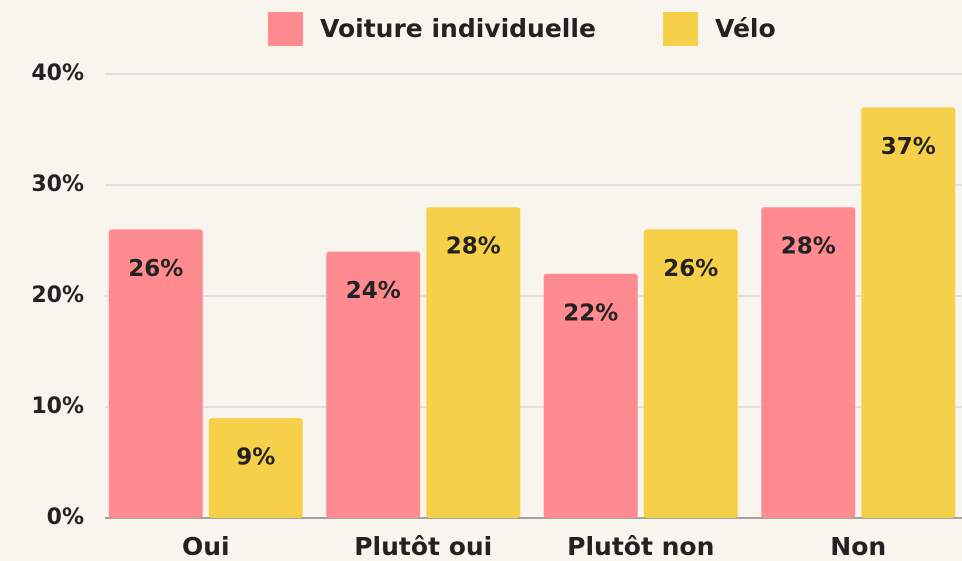 This screenshot has width=962, height=561. What do you see at coordinates (458, 28) in the screenshot?
I see `legend-label: Voiture individuelle` at bounding box center [458, 28].